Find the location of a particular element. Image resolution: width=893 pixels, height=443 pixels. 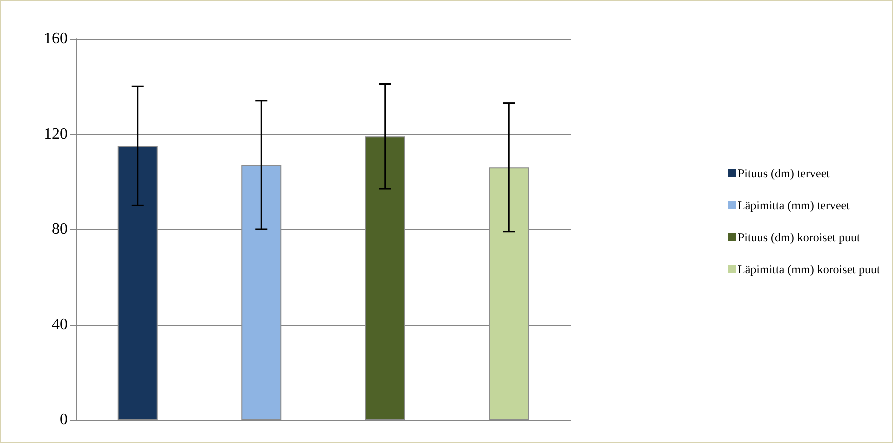

legend-label: Läpimitta (mm) terveet is located at coordinates (794, 205).